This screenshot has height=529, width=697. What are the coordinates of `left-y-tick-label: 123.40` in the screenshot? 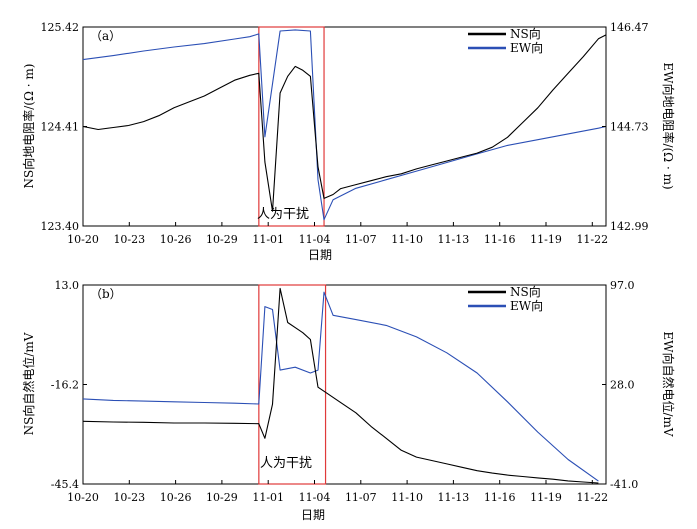 It's located at (60, 226).